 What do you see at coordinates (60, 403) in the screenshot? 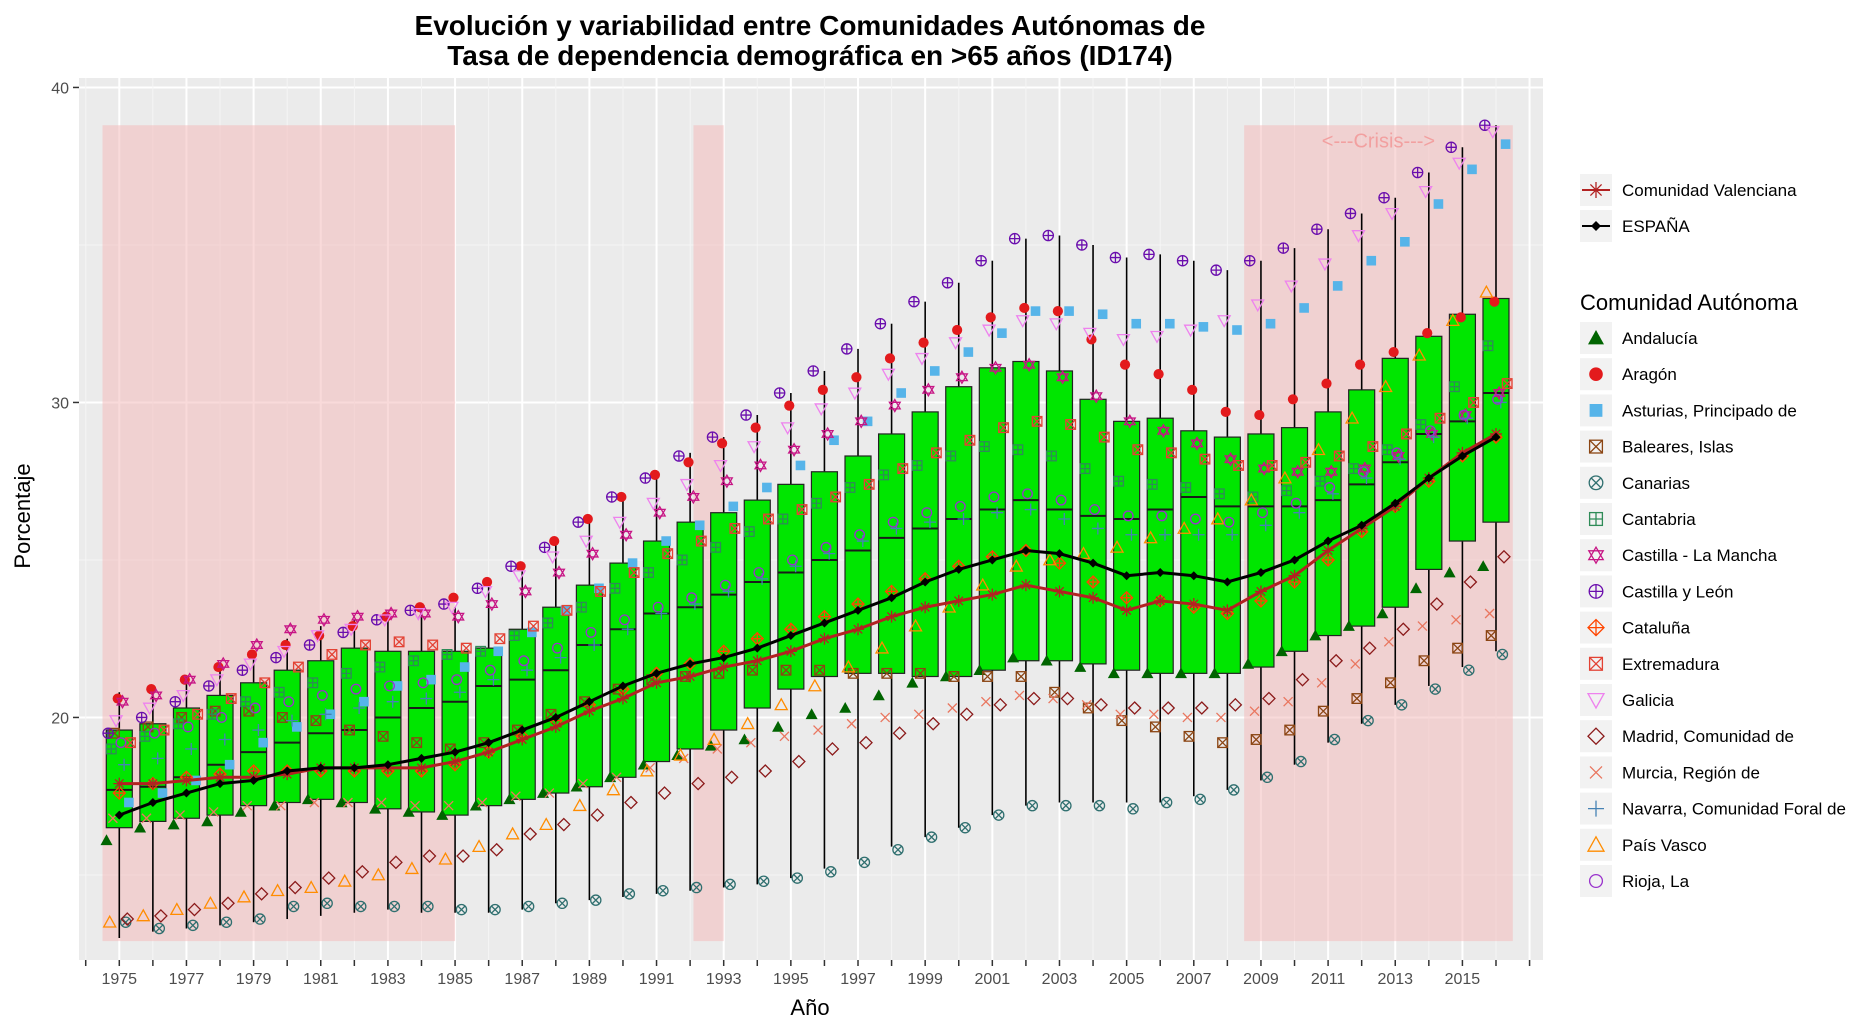
I see `y-tick-label: 30` at bounding box center [60, 403].